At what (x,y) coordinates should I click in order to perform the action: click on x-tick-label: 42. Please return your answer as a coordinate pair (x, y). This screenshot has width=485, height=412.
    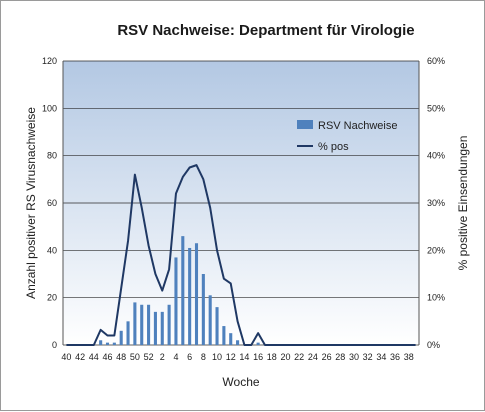
    Looking at the image, I should click on (80, 357).